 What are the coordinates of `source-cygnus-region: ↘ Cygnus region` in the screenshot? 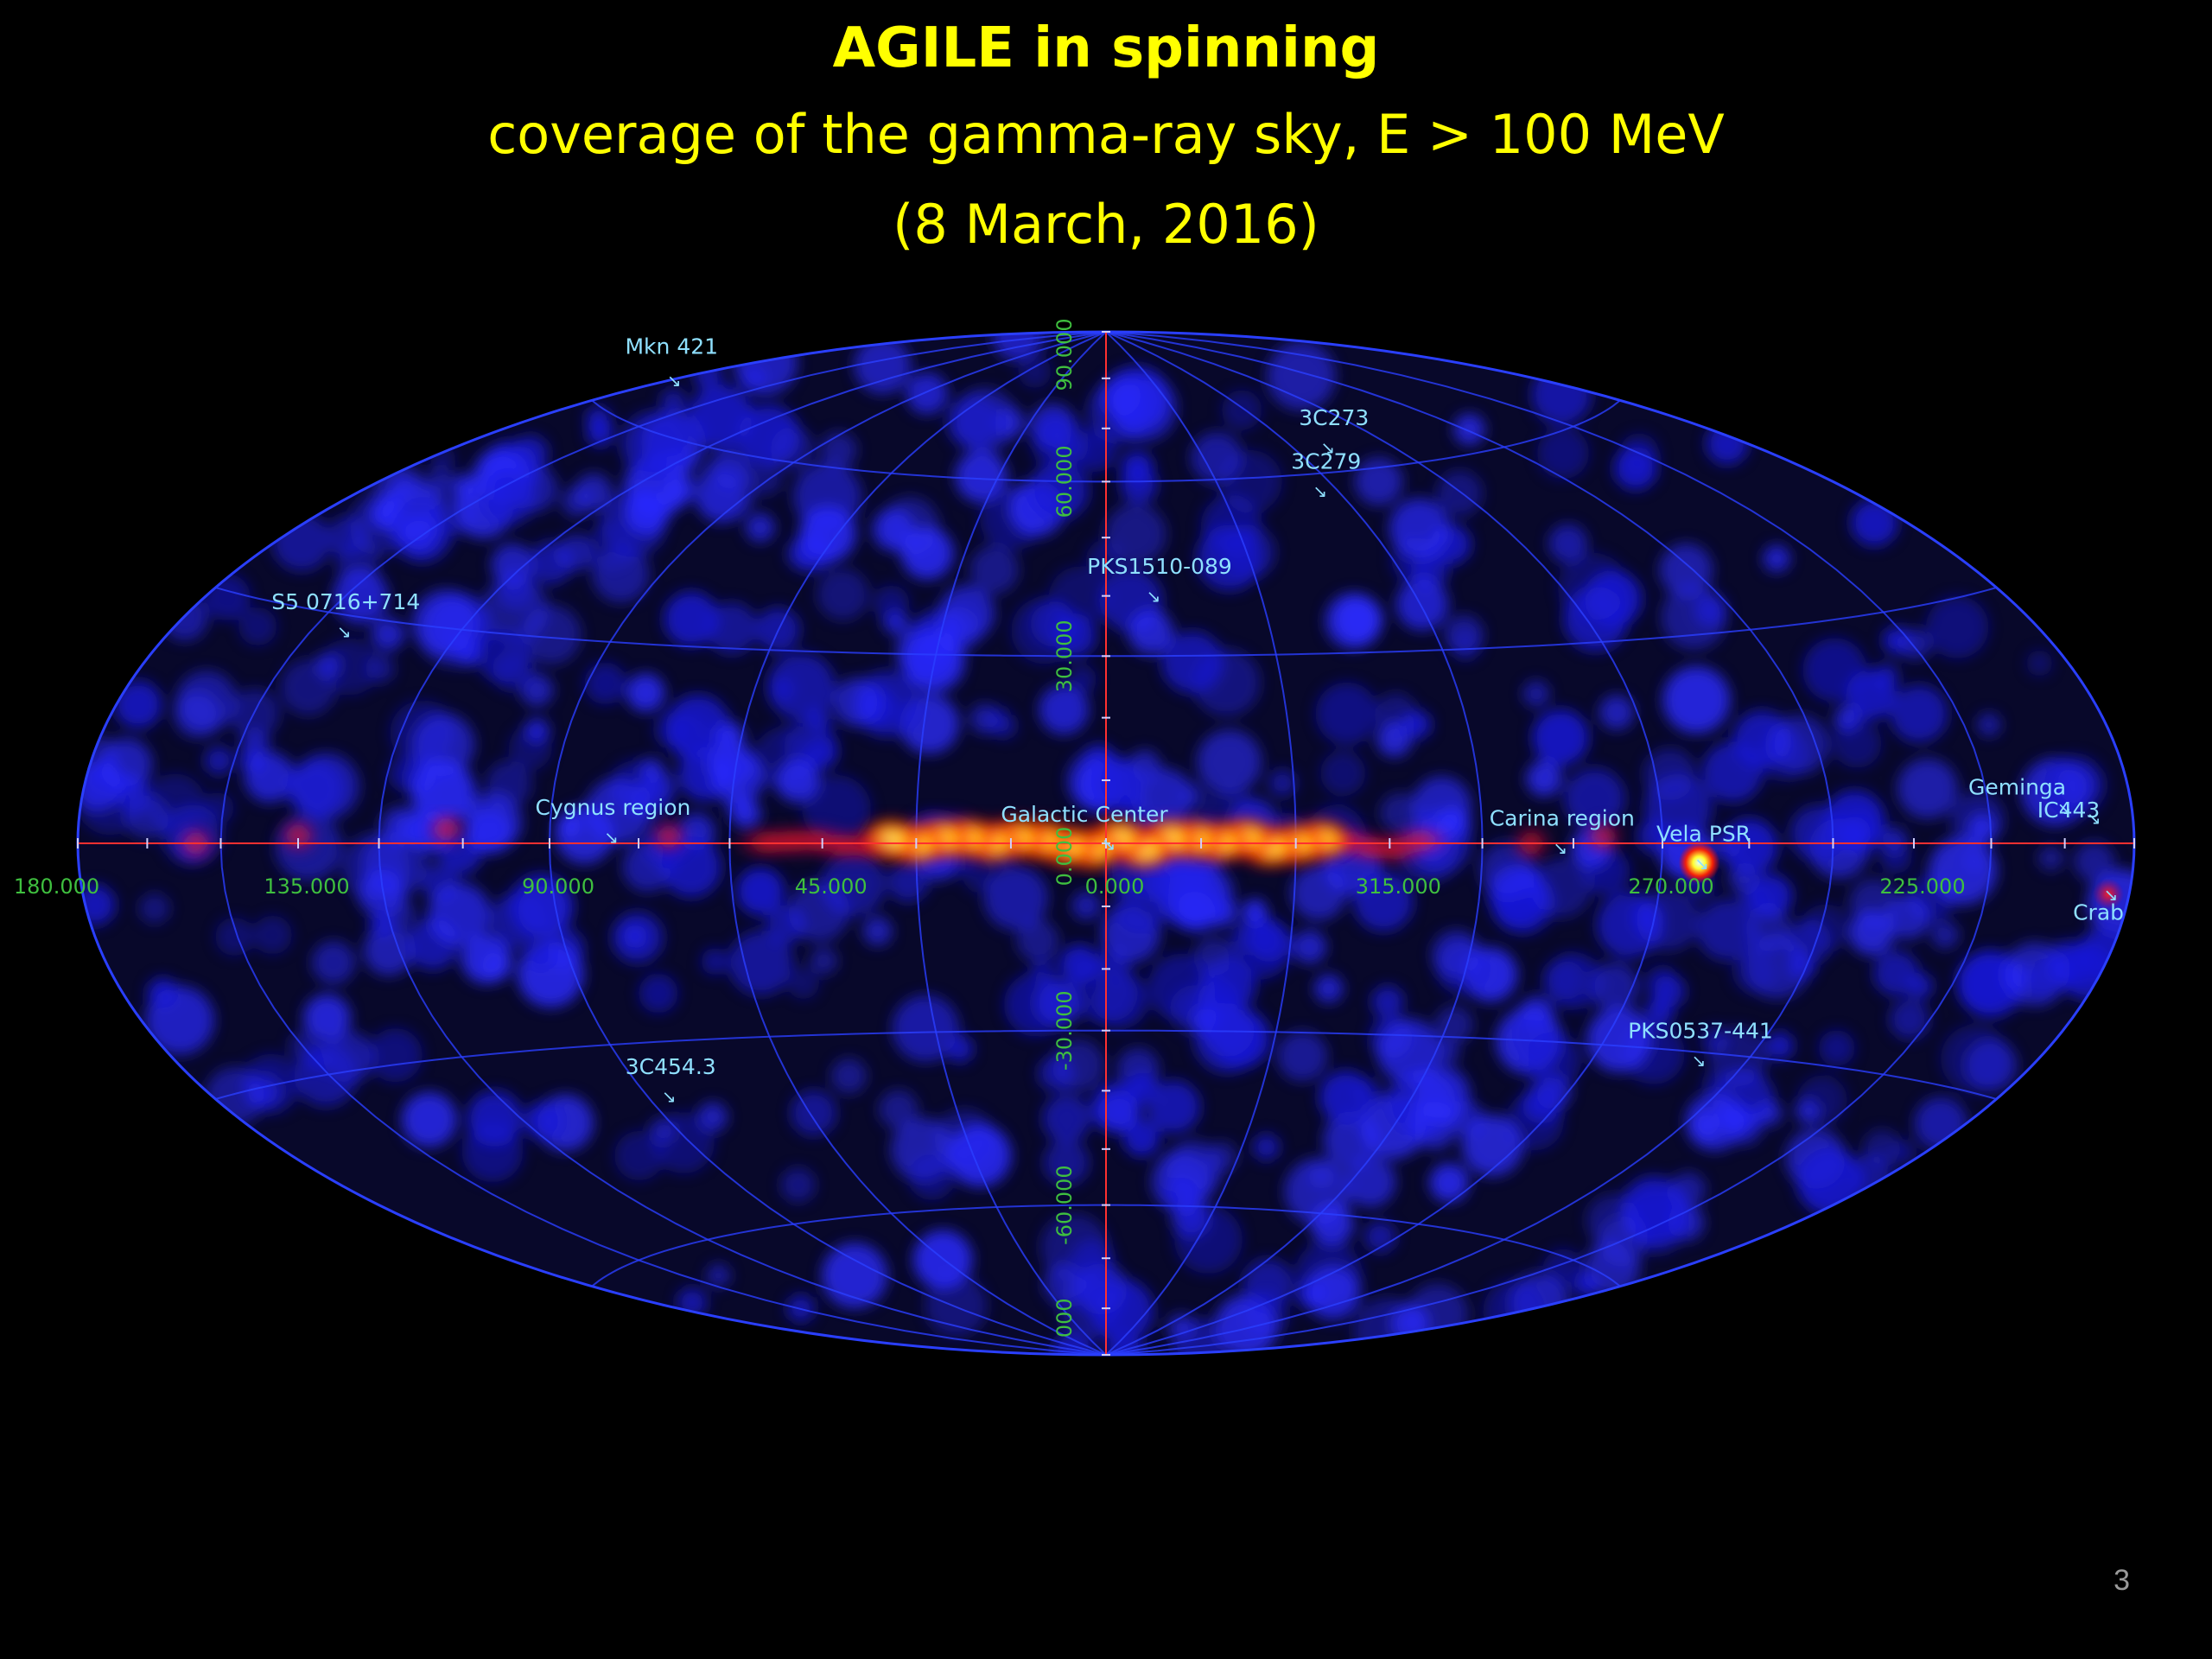 It's located at (613, 821).